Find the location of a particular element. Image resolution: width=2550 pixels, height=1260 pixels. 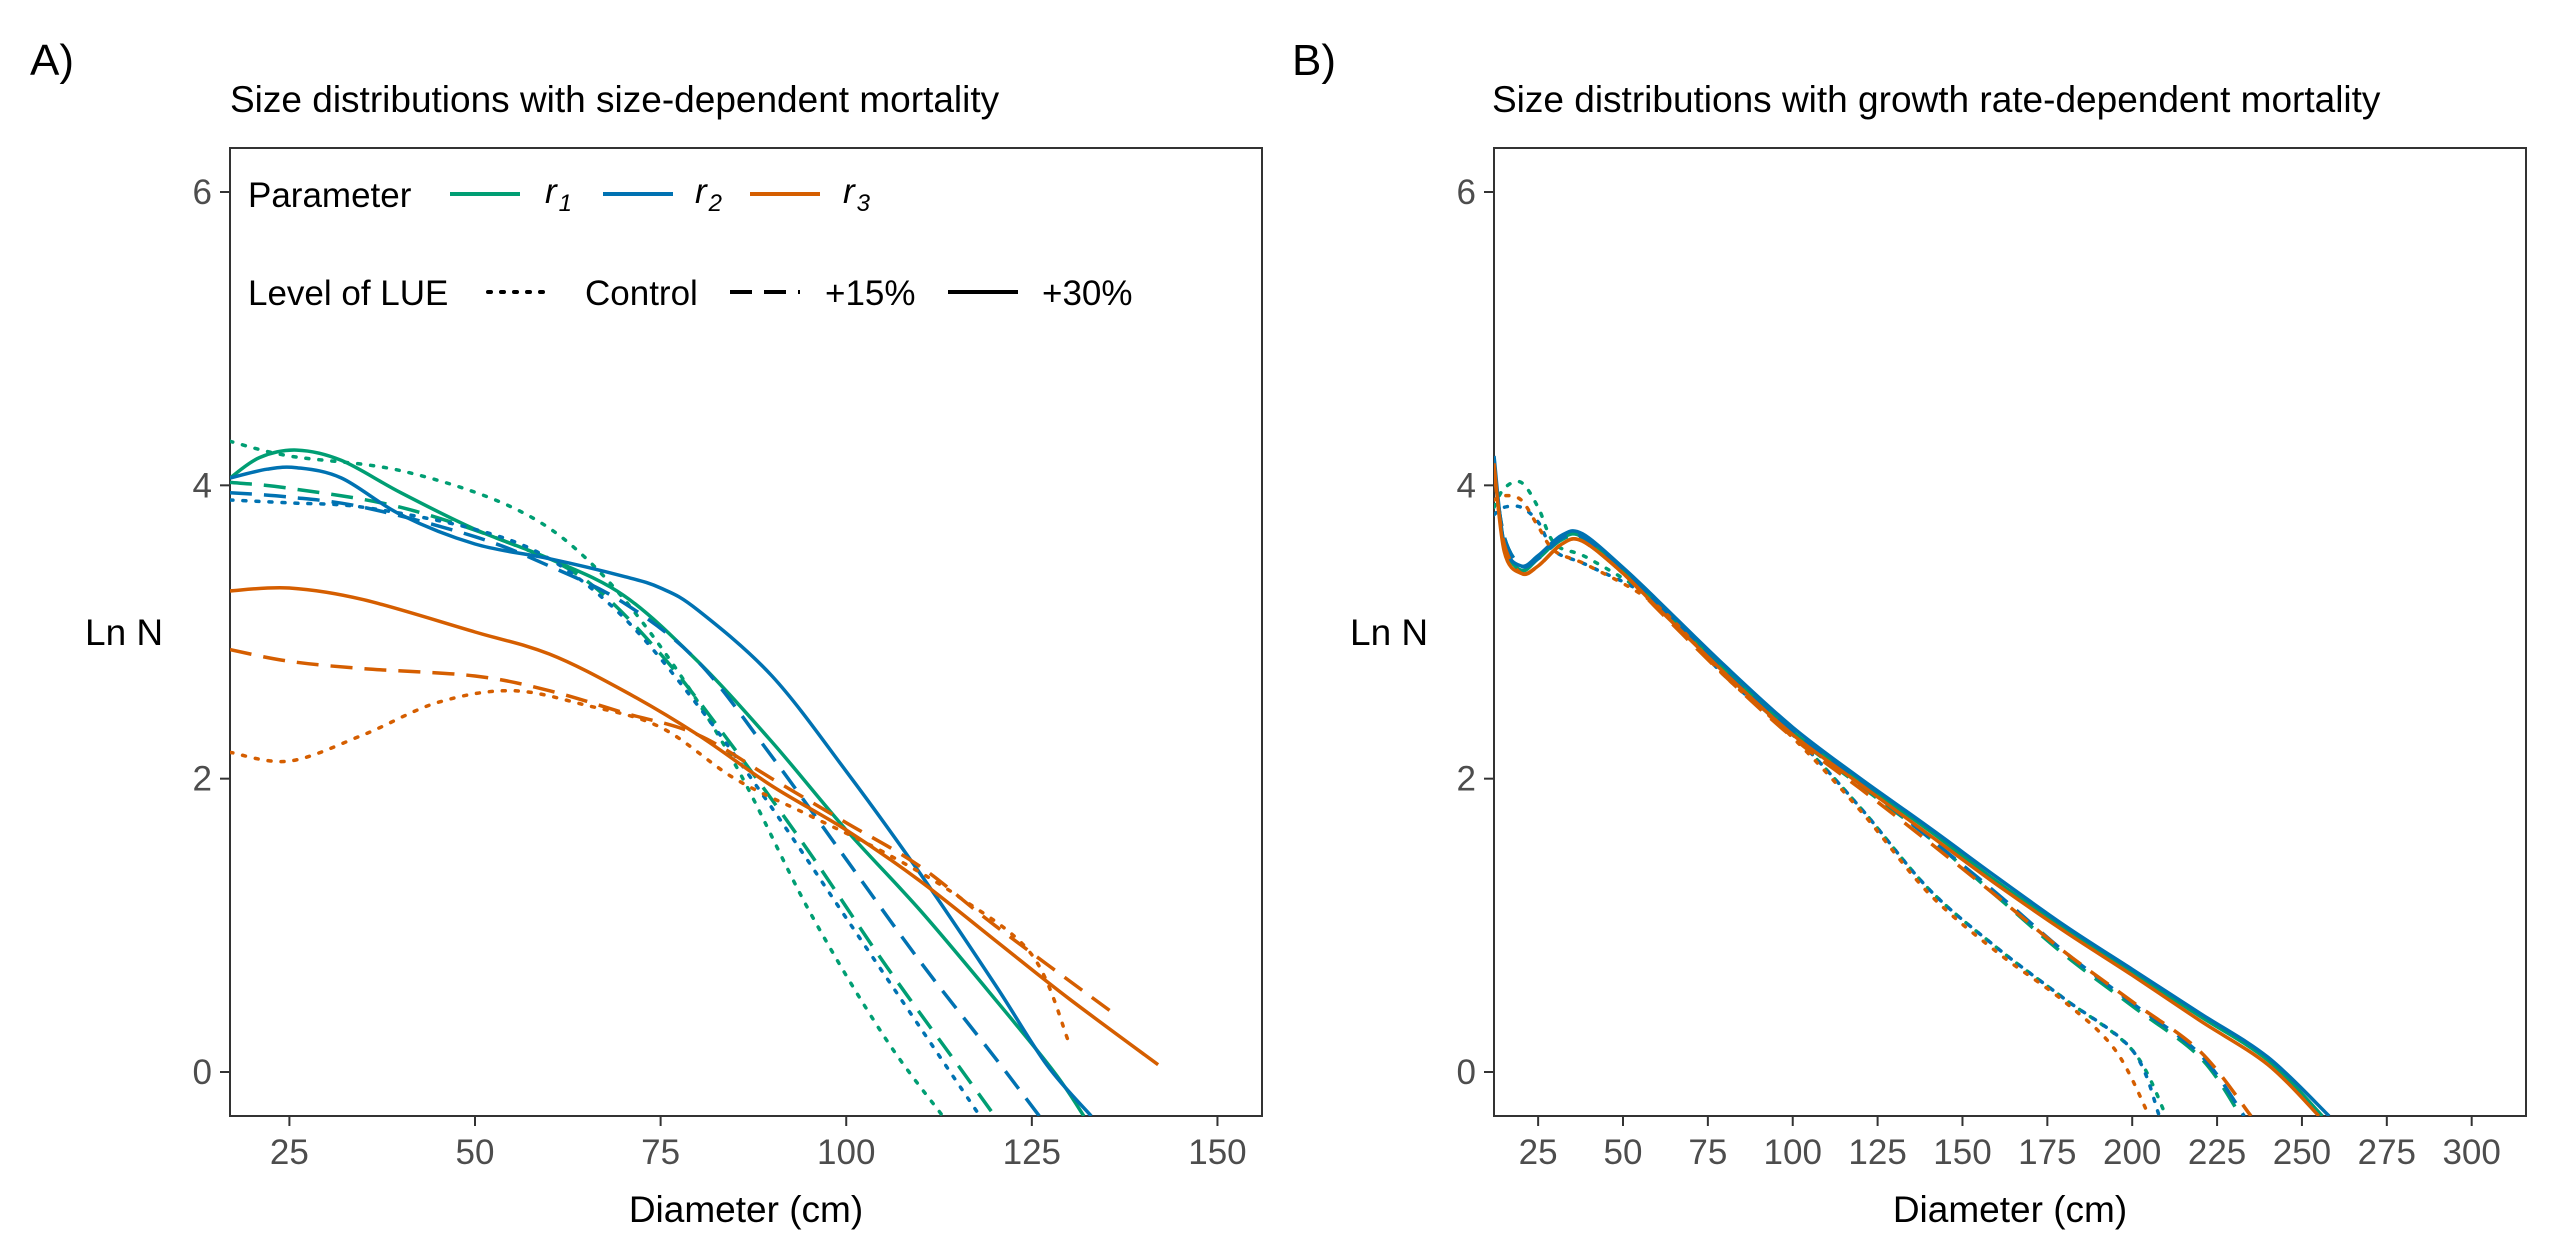

series-line-r2-control is located at coordinates (606, 807).